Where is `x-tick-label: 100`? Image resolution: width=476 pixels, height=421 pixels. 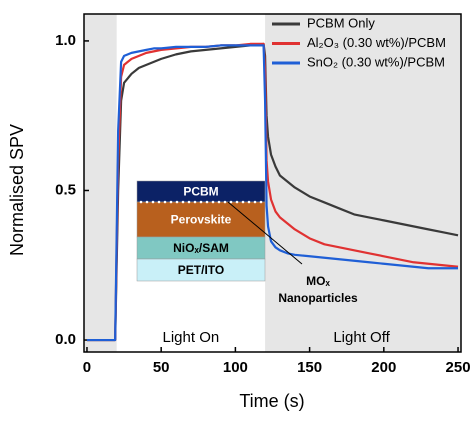
x-tick-label: 100 is located at coordinates (235, 367).